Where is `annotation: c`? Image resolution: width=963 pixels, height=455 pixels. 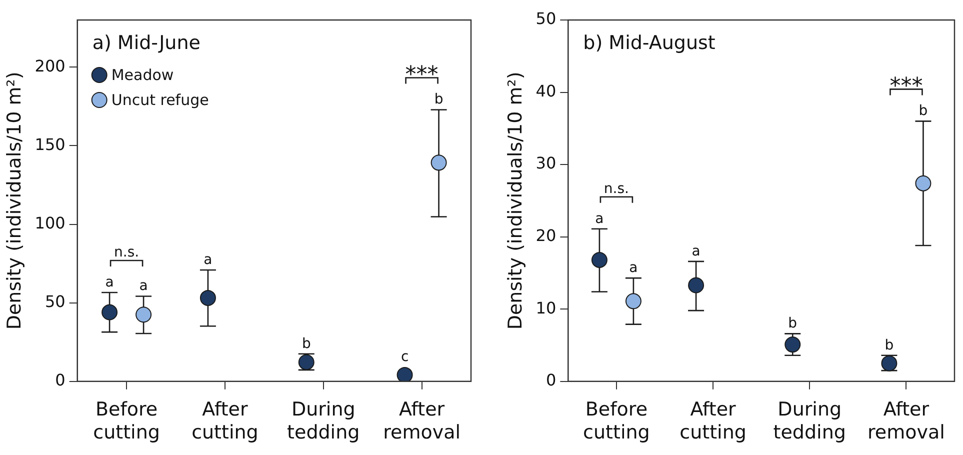
annotation: c is located at coordinates (404, 356).